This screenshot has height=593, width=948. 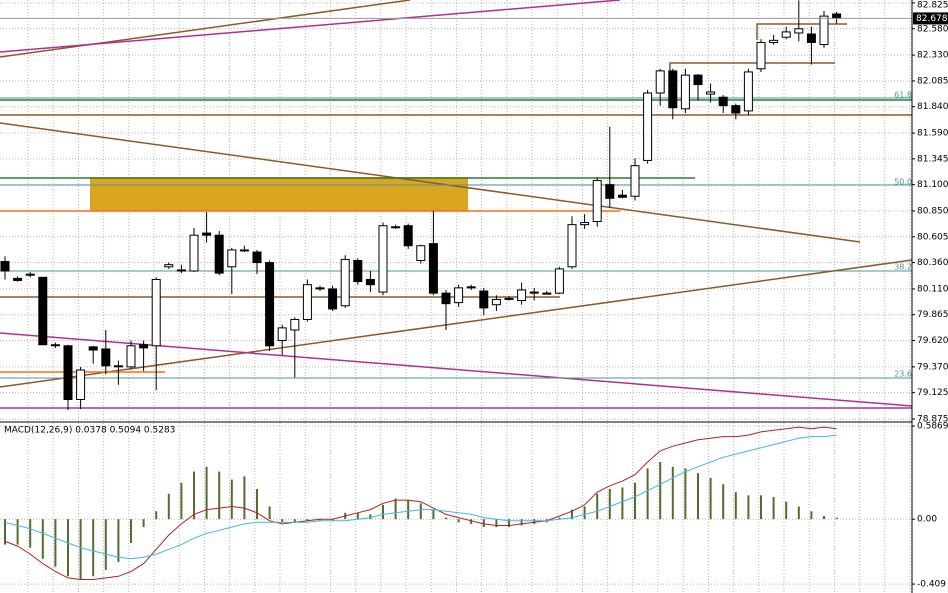 What do you see at coordinates (310, 26) in the screenshot?
I see `trend-line` at bounding box center [310, 26].